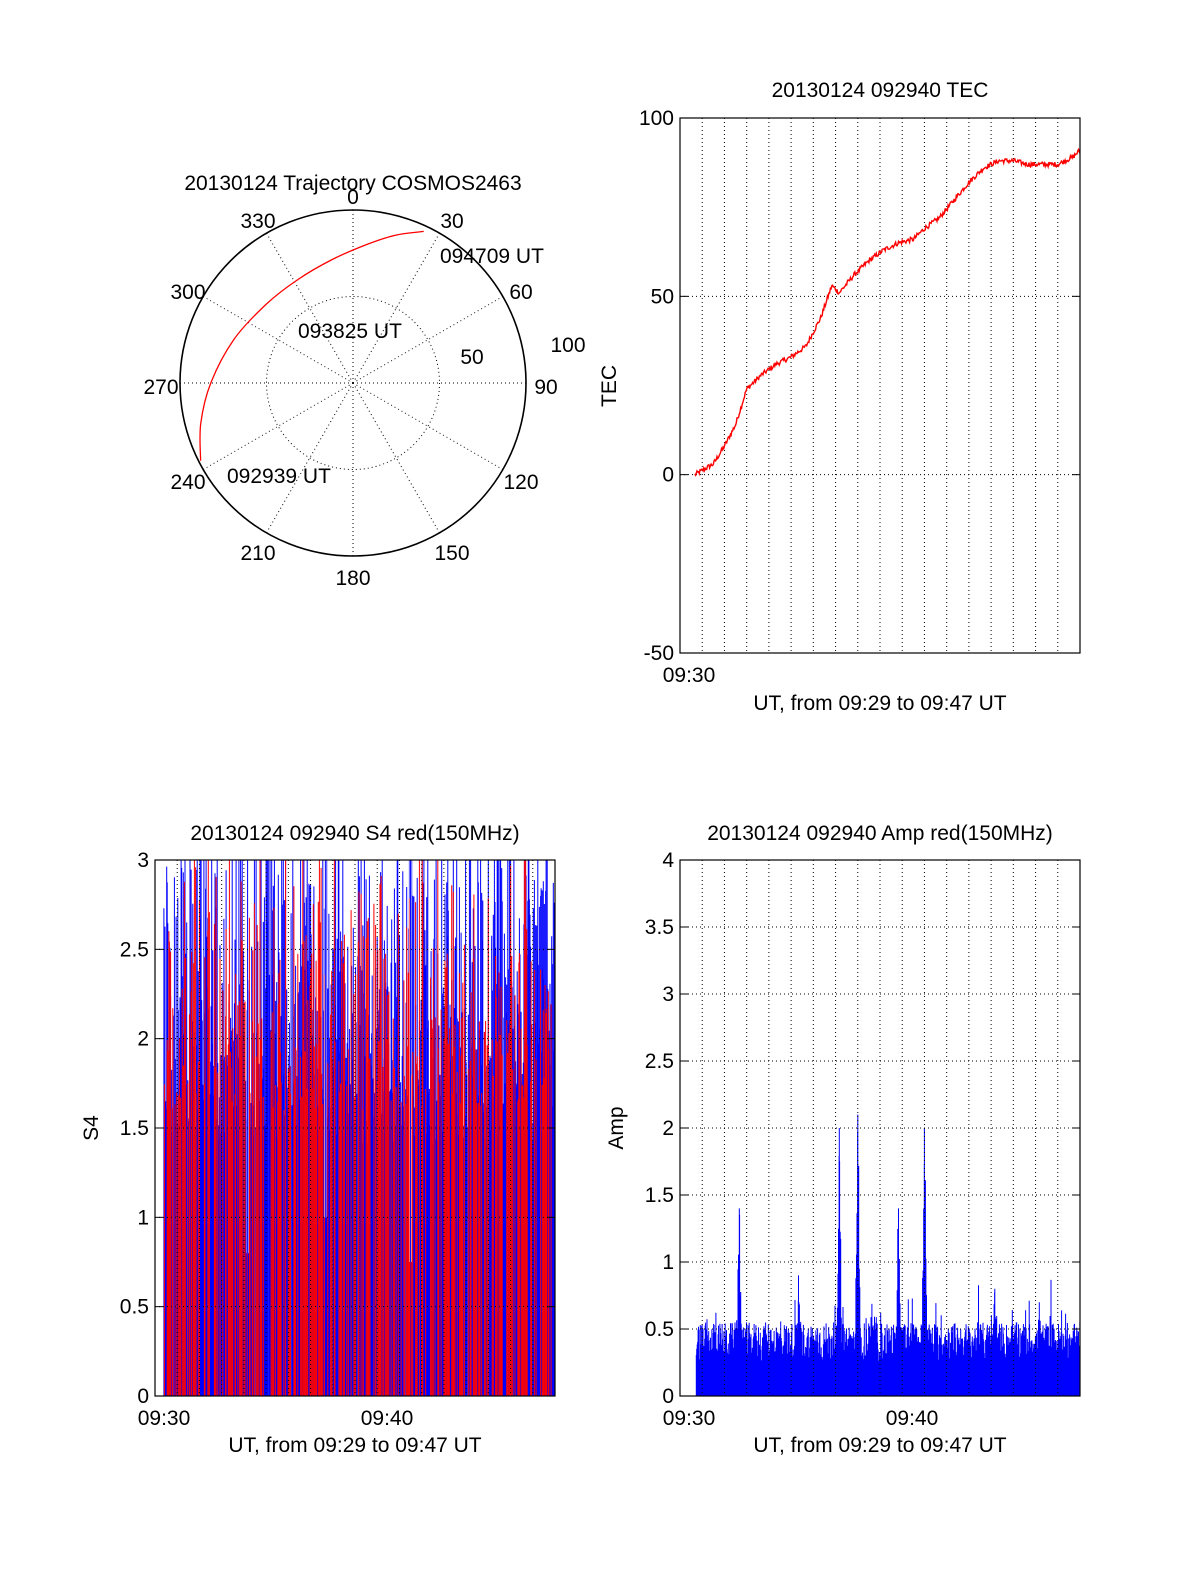 This screenshot has height=1575, width=1200. Describe the element at coordinates (451, 553) in the screenshot. I see `azimuth-label-150: 150` at that location.